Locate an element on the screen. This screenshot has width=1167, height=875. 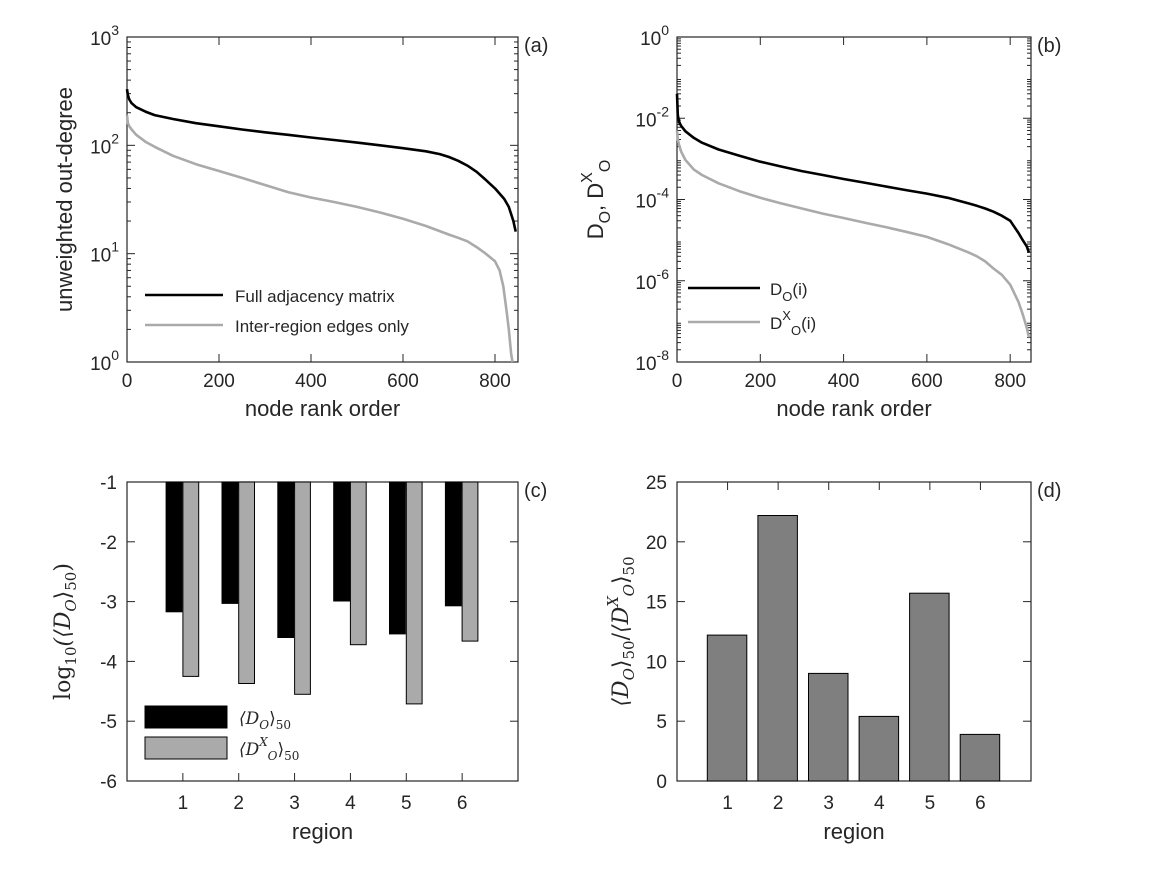
y-tick-label: 10 is located at coordinates (656, 662).